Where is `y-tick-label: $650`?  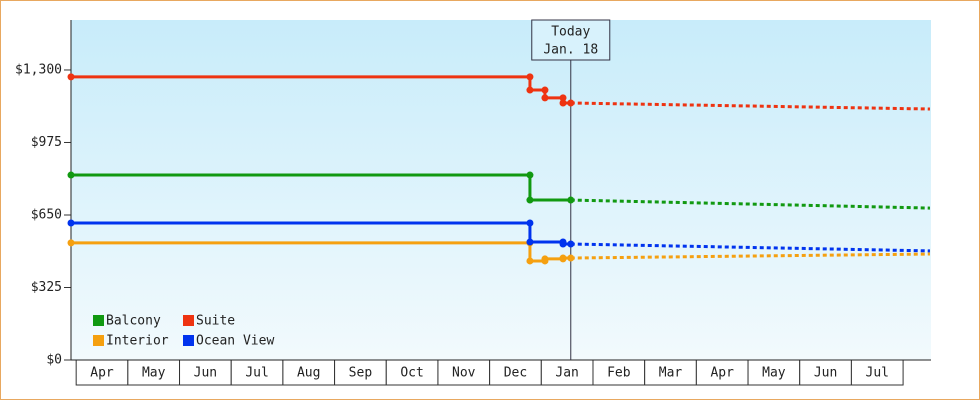
y-tick-label: $650 is located at coordinates (46, 214).